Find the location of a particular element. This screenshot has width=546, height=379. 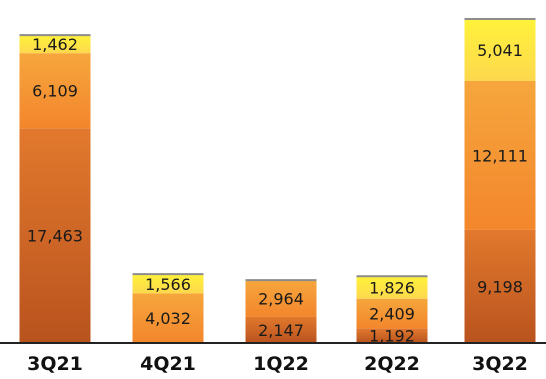

data-label-1q22-bottom: 2,147 is located at coordinates (281, 330).